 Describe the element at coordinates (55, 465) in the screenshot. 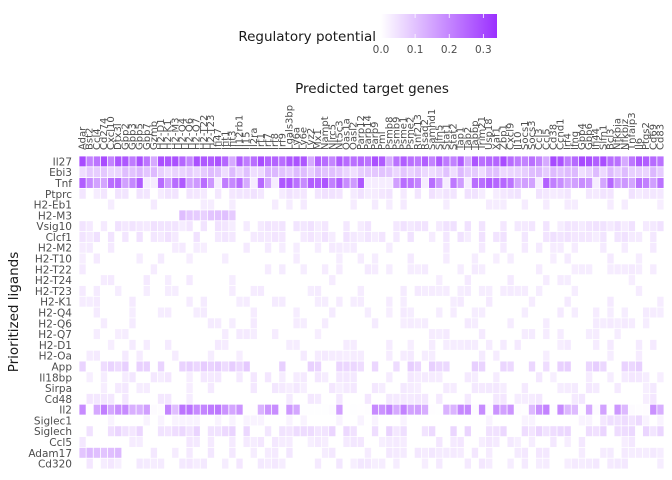

I see `y-tick-label: Cd320` at that location.